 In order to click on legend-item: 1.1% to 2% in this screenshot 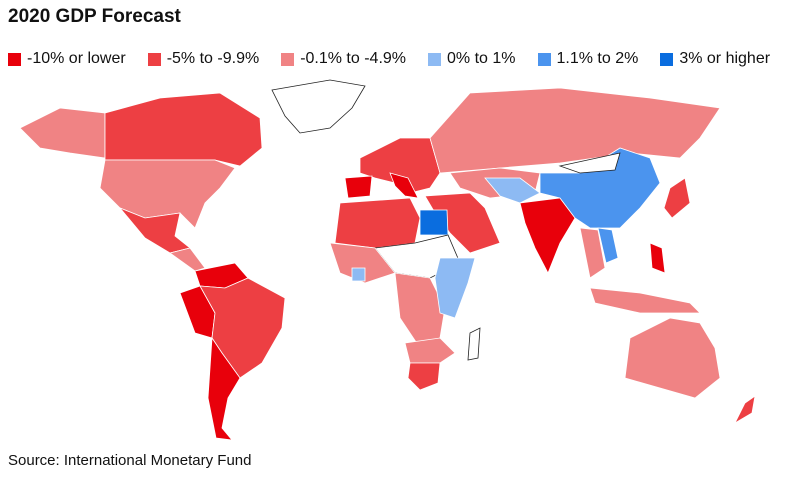, I will do `click(588, 59)`.